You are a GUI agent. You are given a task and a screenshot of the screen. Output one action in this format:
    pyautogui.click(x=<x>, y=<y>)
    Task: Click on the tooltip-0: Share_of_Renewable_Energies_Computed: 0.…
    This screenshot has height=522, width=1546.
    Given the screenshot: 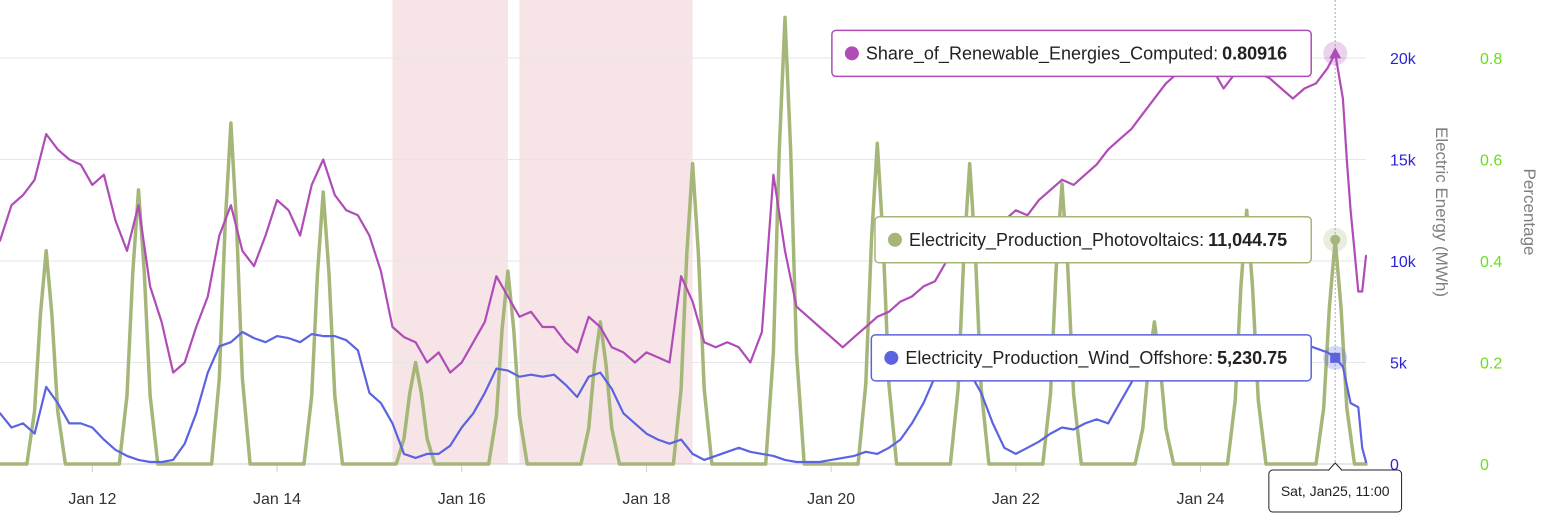 What is the action you would take?
    pyautogui.click(x=1071, y=53)
    